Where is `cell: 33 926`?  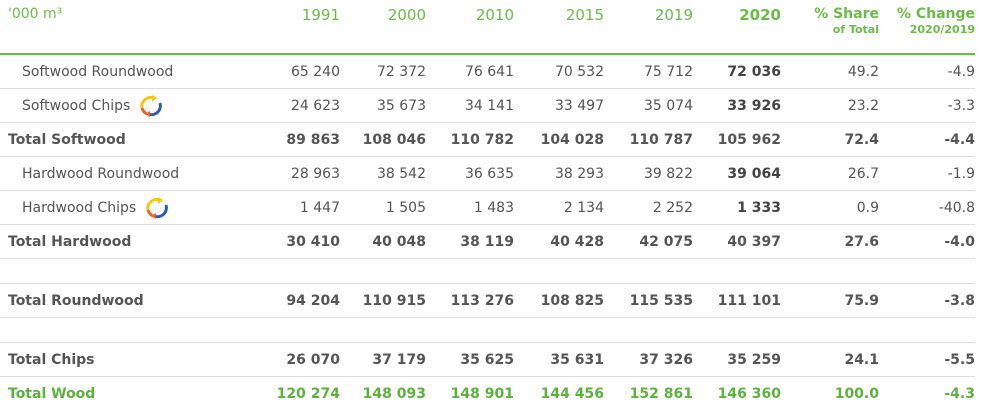 cell: 33 926 is located at coordinates (737, 105).